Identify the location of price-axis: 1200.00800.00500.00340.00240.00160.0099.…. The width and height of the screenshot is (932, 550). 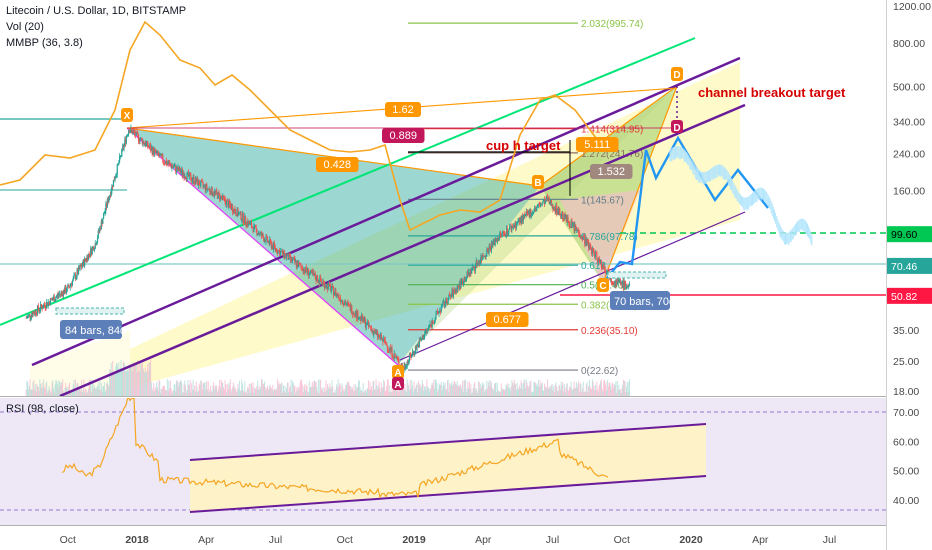
(909, 199).